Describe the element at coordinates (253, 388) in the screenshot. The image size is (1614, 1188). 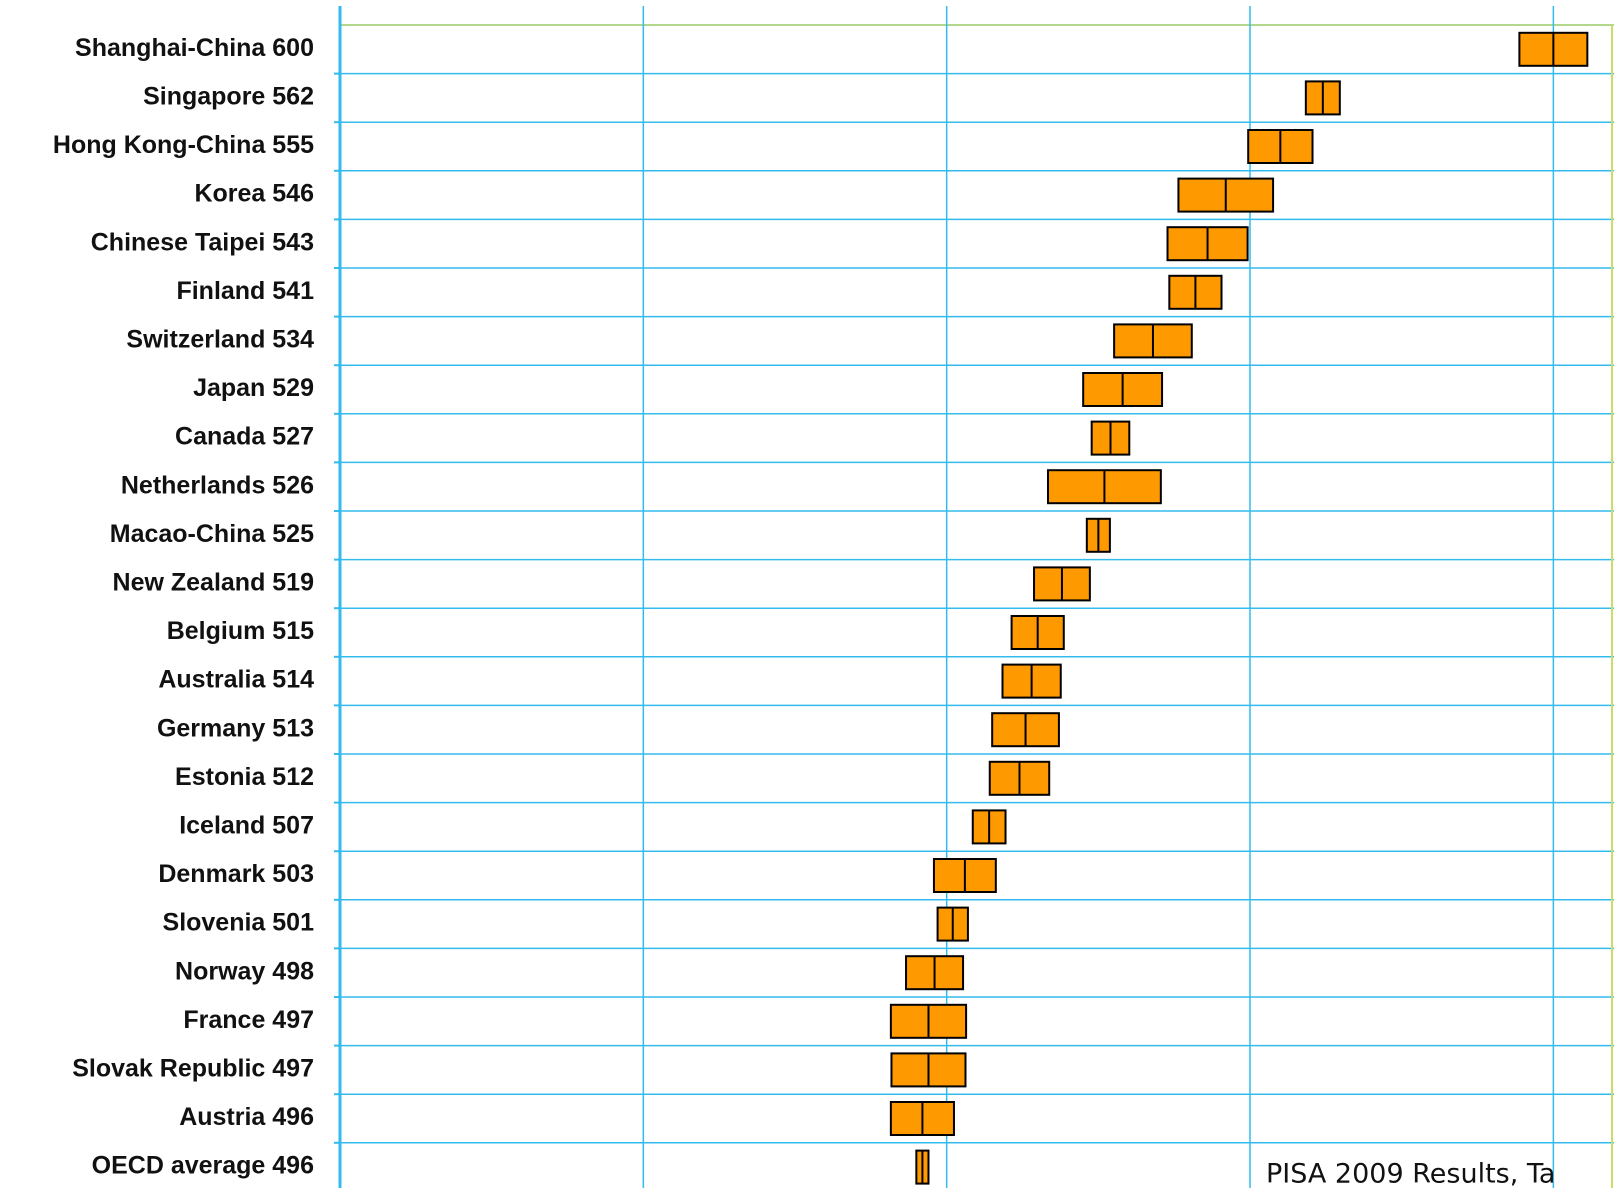
I see `category-label: Japan 529` at that location.